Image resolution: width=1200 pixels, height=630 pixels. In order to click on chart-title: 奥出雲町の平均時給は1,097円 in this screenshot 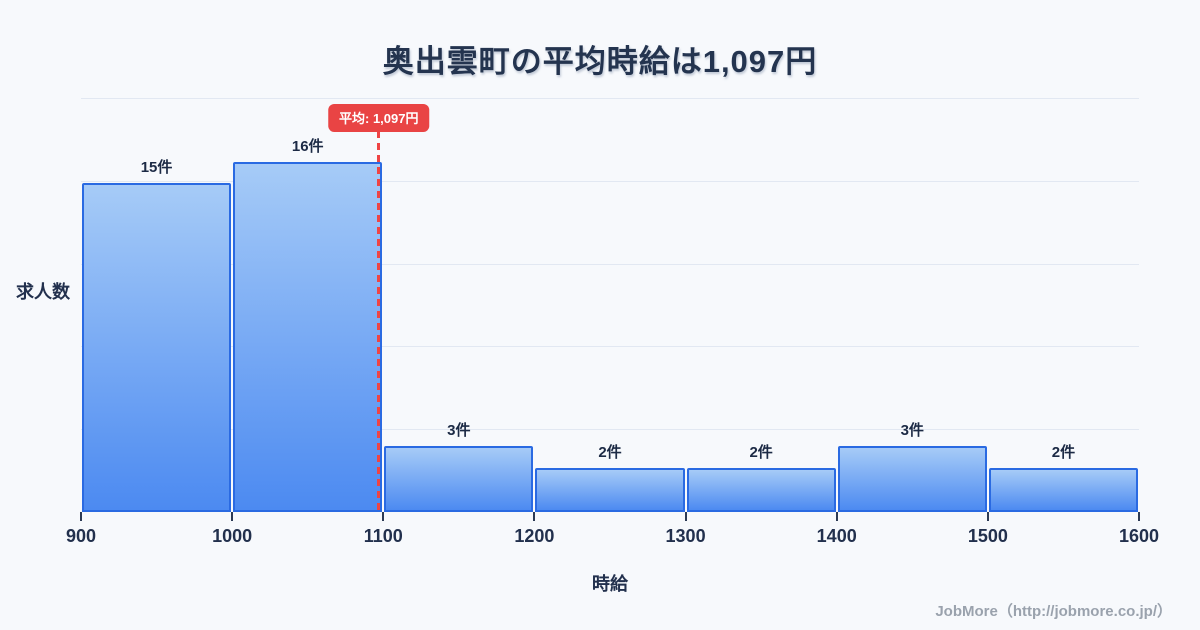, I will do `click(600, 61)`.